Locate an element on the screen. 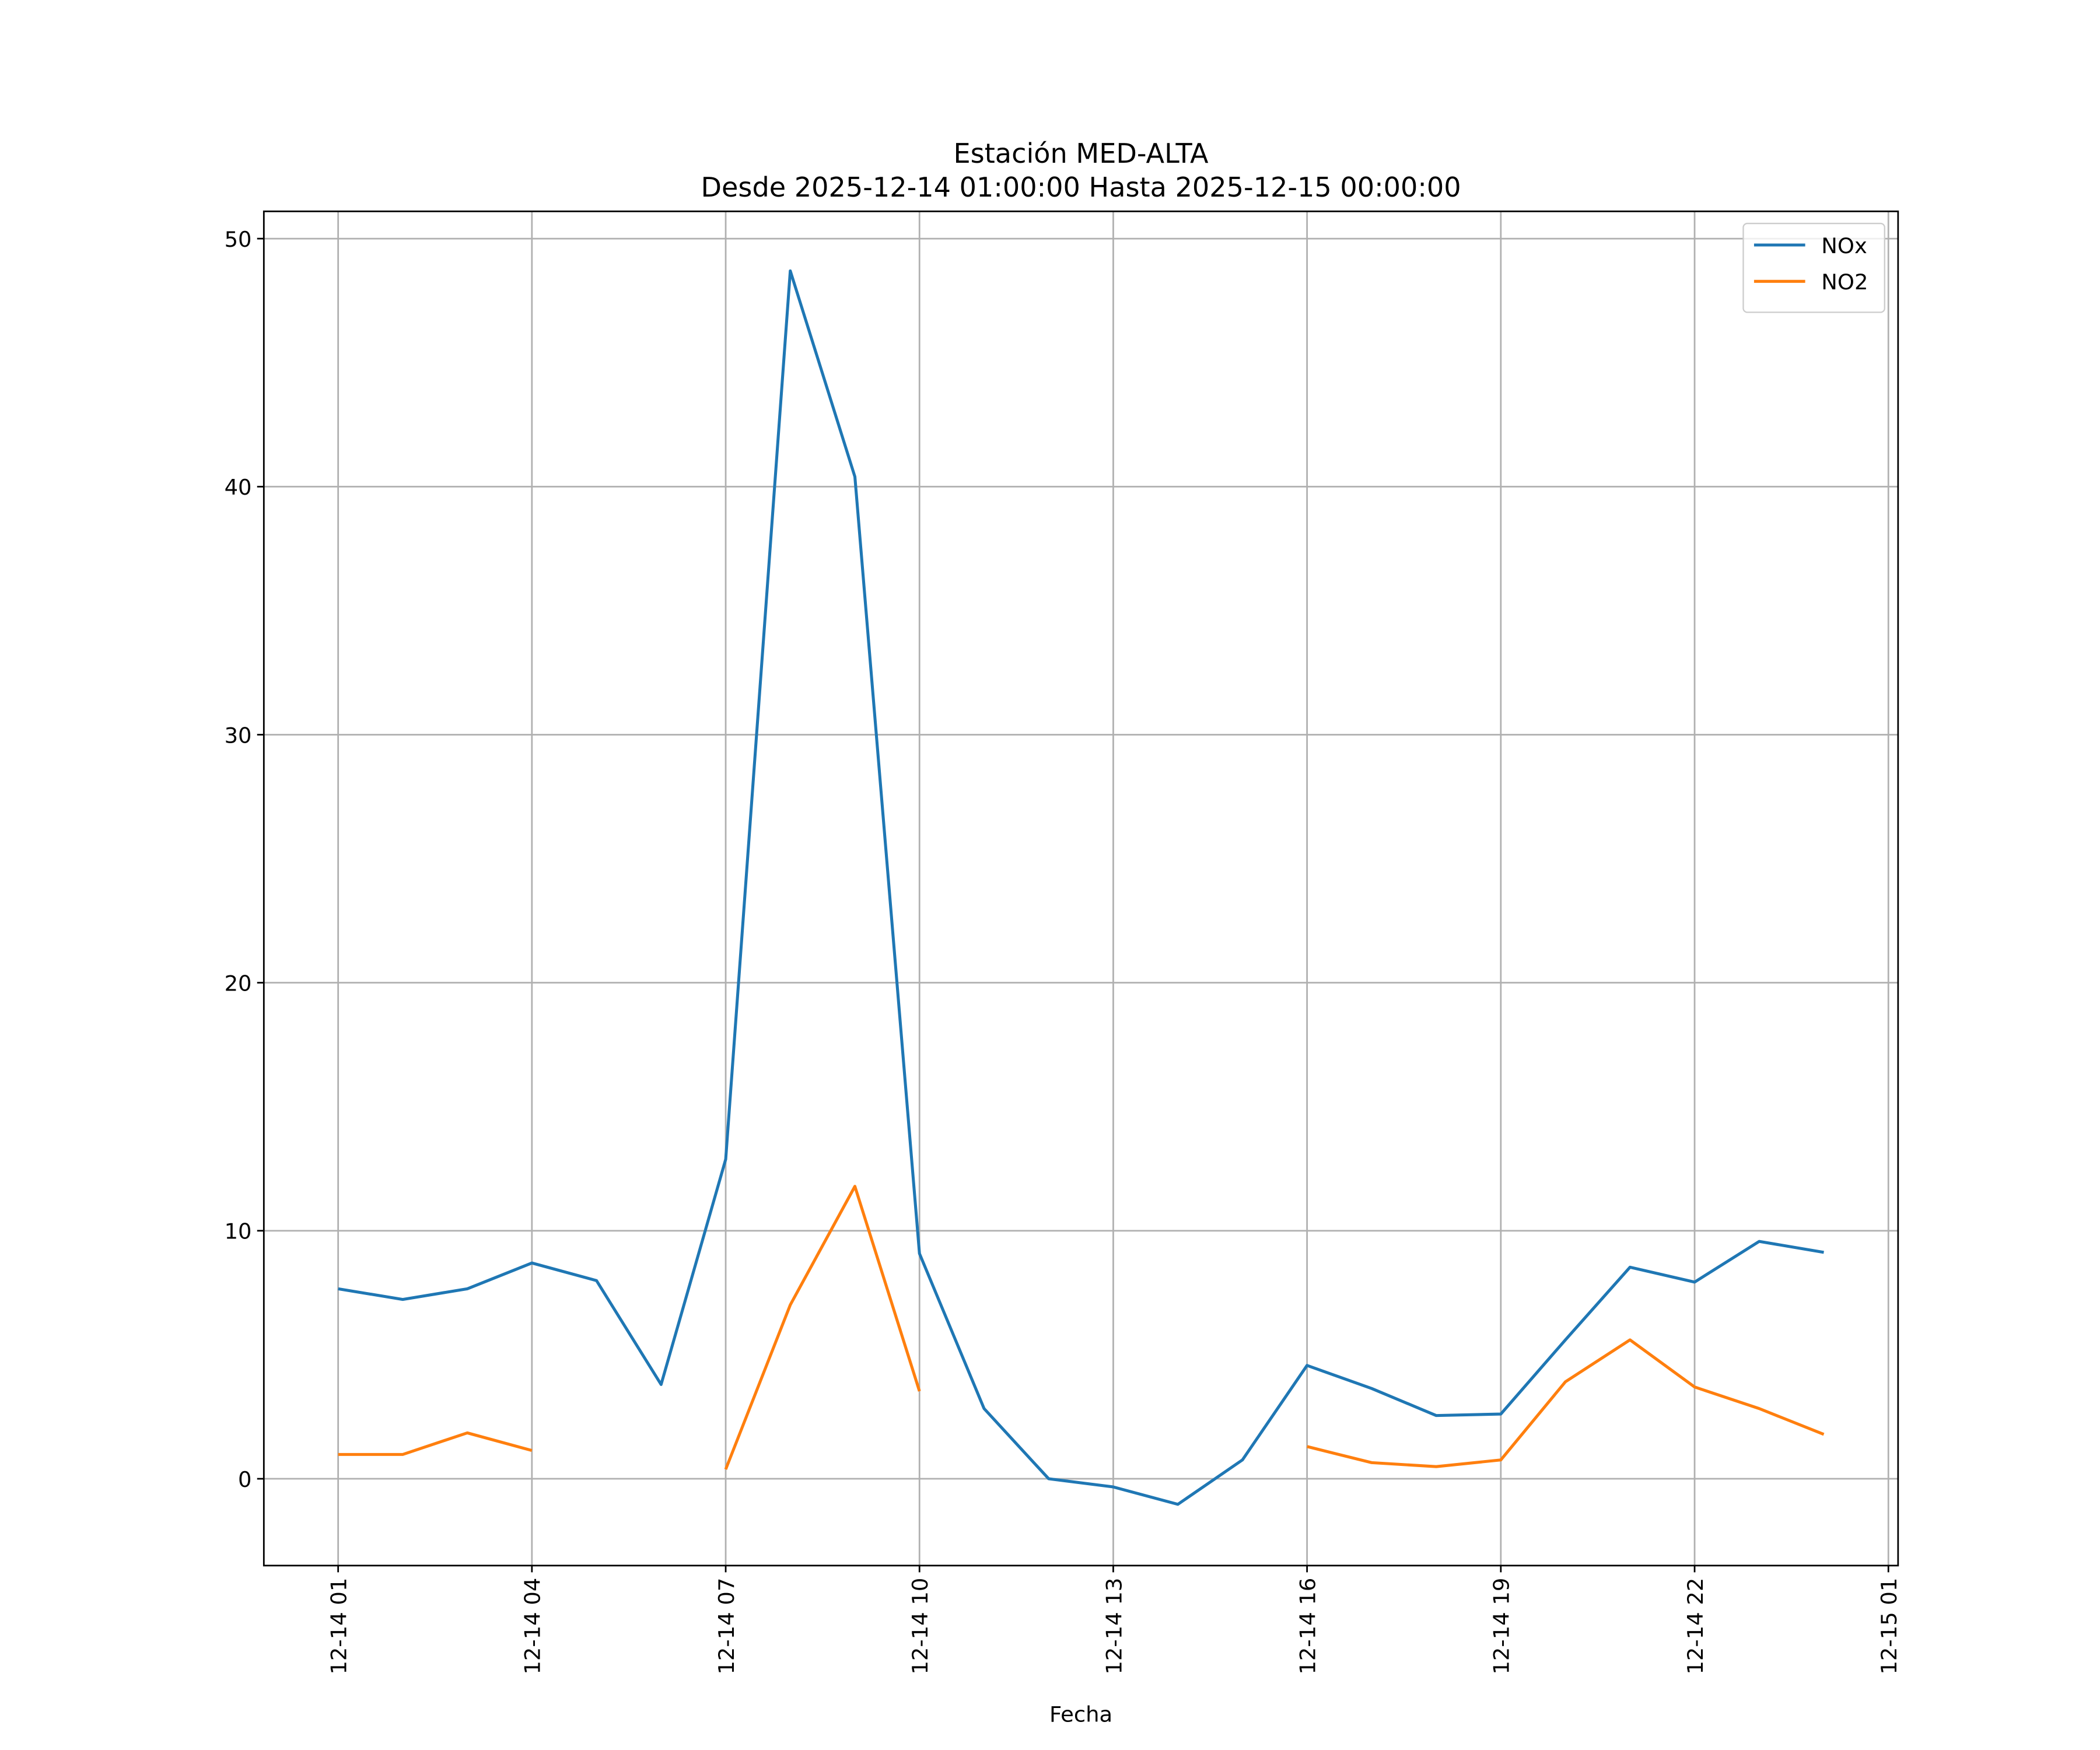 Image resolution: width=2100 pixels, height=1750 pixels. x-tick-label: 12-14 13 is located at coordinates (1113, 1626).